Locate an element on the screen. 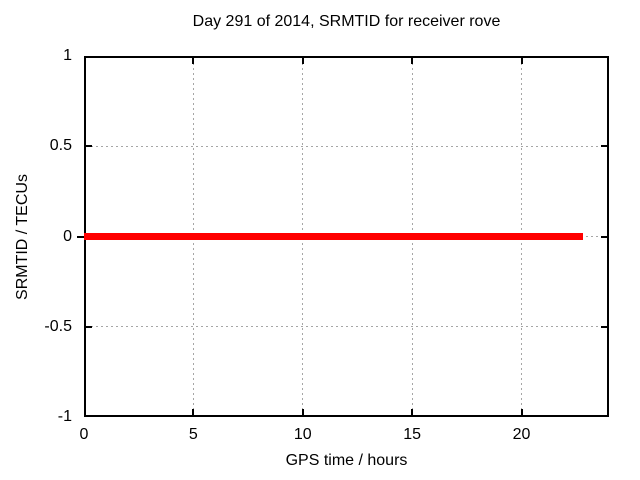 The height and width of the screenshot is (480, 640). y-zero-outer-tick is located at coordinates (80, 236).